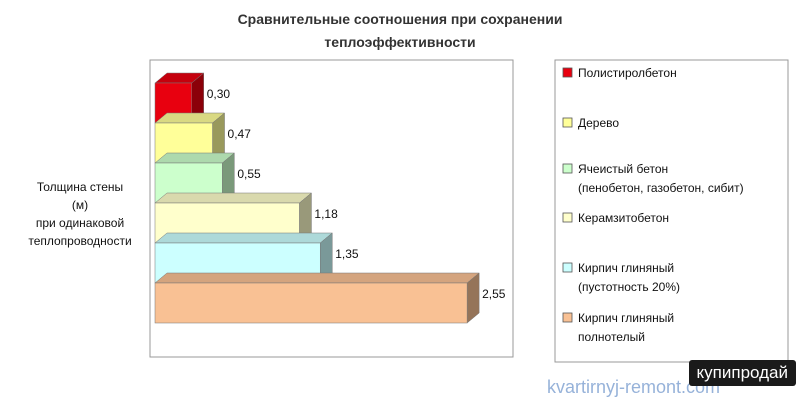  What do you see at coordinates (326, 214) in the screenshot?
I see `value-label: 1,18` at bounding box center [326, 214].